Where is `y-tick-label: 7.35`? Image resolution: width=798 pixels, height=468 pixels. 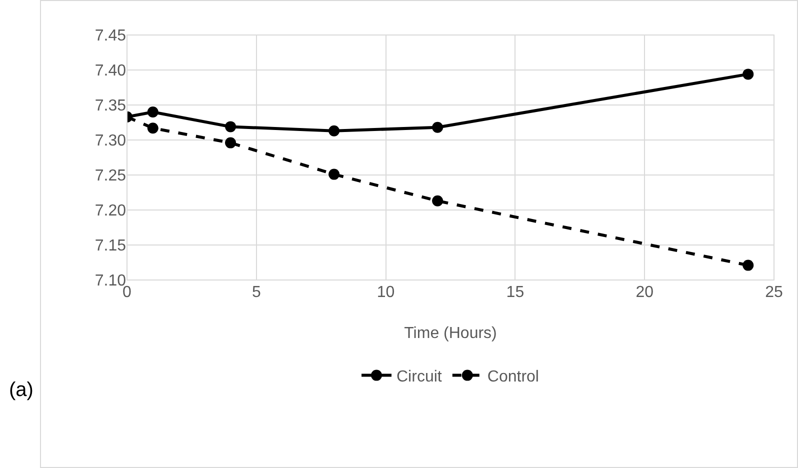 y-tick-label: 7.35 is located at coordinates (110, 106).